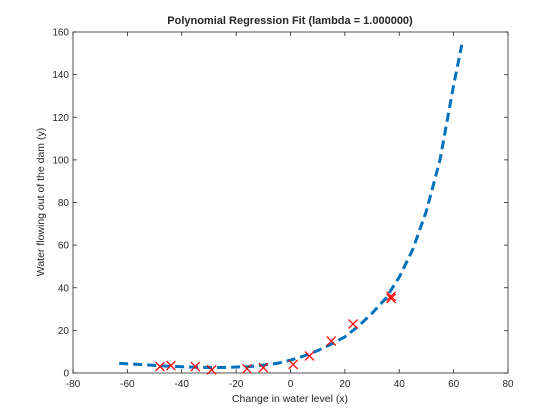 This screenshot has height=420, width=560. What do you see at coordinates (60, 75) in the screenshot?
I see `y-tick-label: 140` at bounding box center [60, 75].